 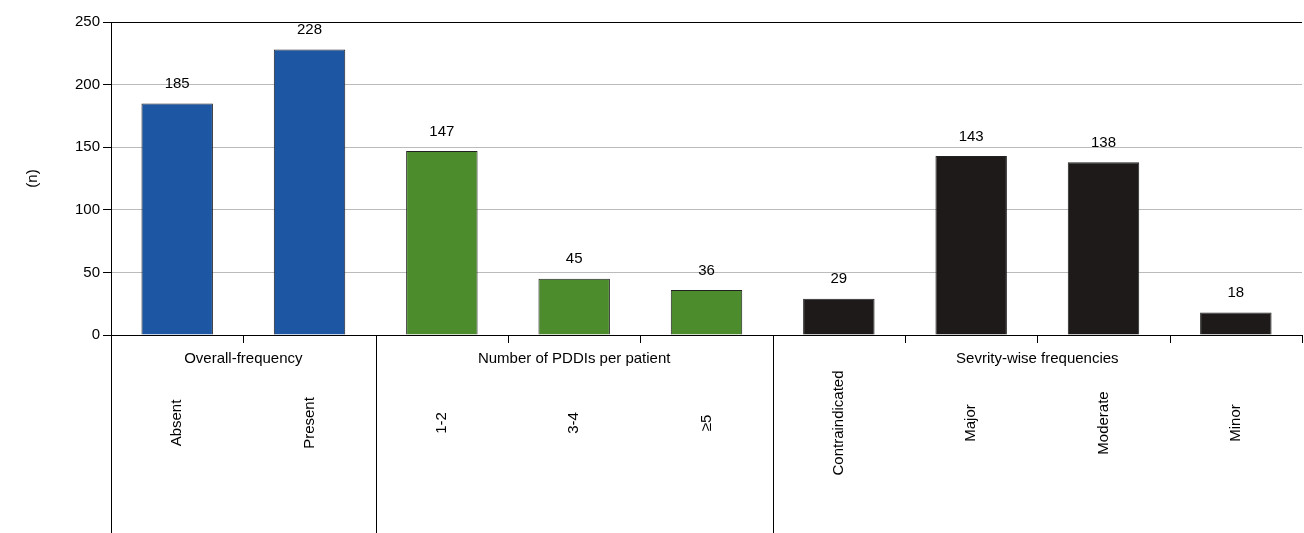 What do you see at coordinates (1037, 358) in the screenshot?
I see `text: Sevrity-wise frequencies` at bounding box center [1037, 358].